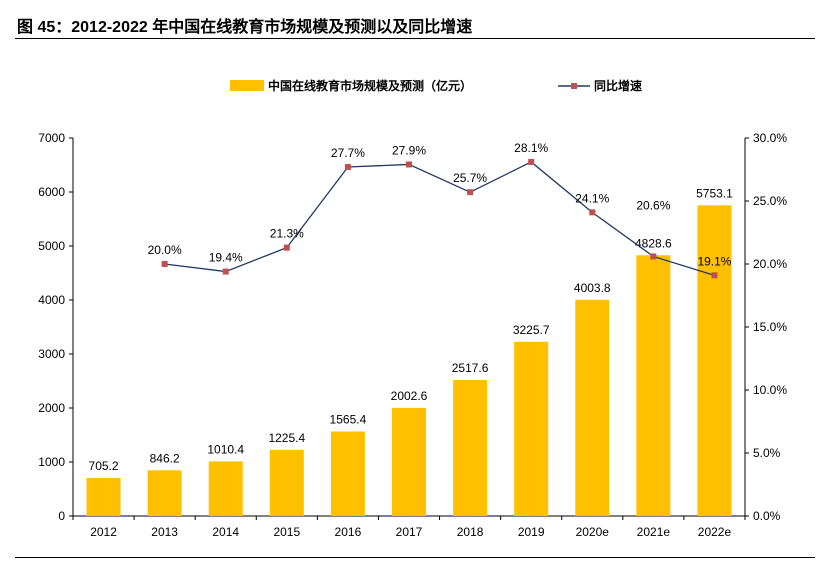 Image resolution: width=828 pixels, height=563 pixels. I want to click on growth-label: 27.7%, so click(348, 153).